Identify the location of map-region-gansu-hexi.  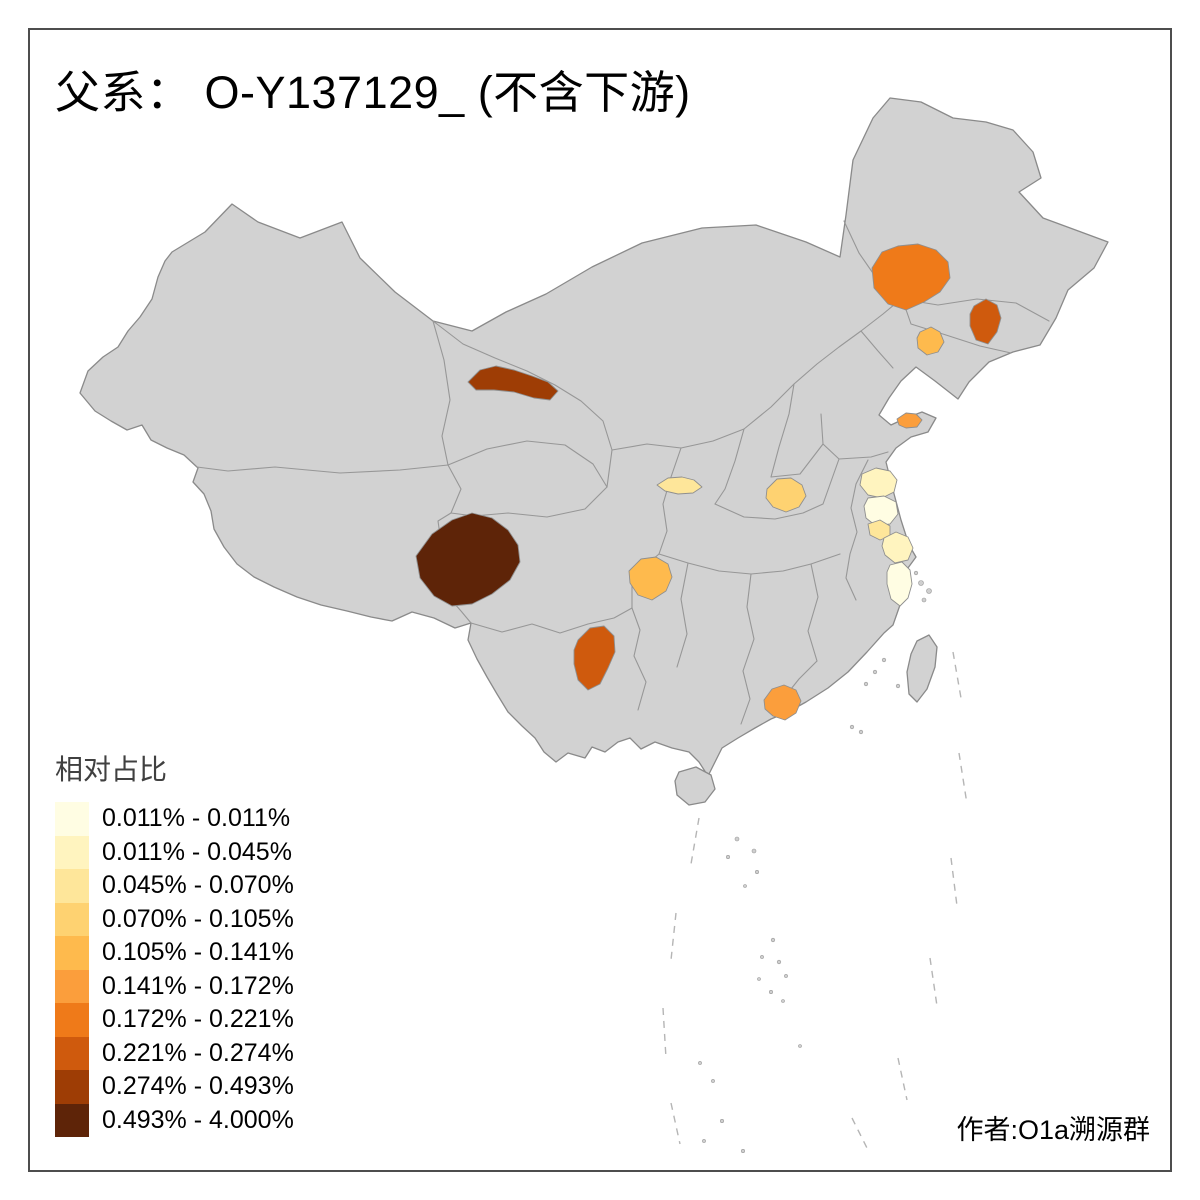
(513, 383).